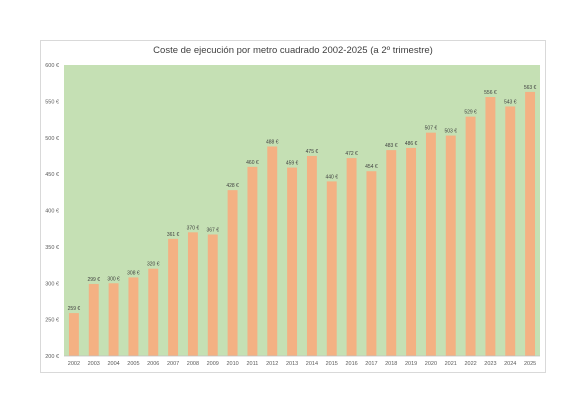  I want to click on data-label: 440 €, so click(331, 177).